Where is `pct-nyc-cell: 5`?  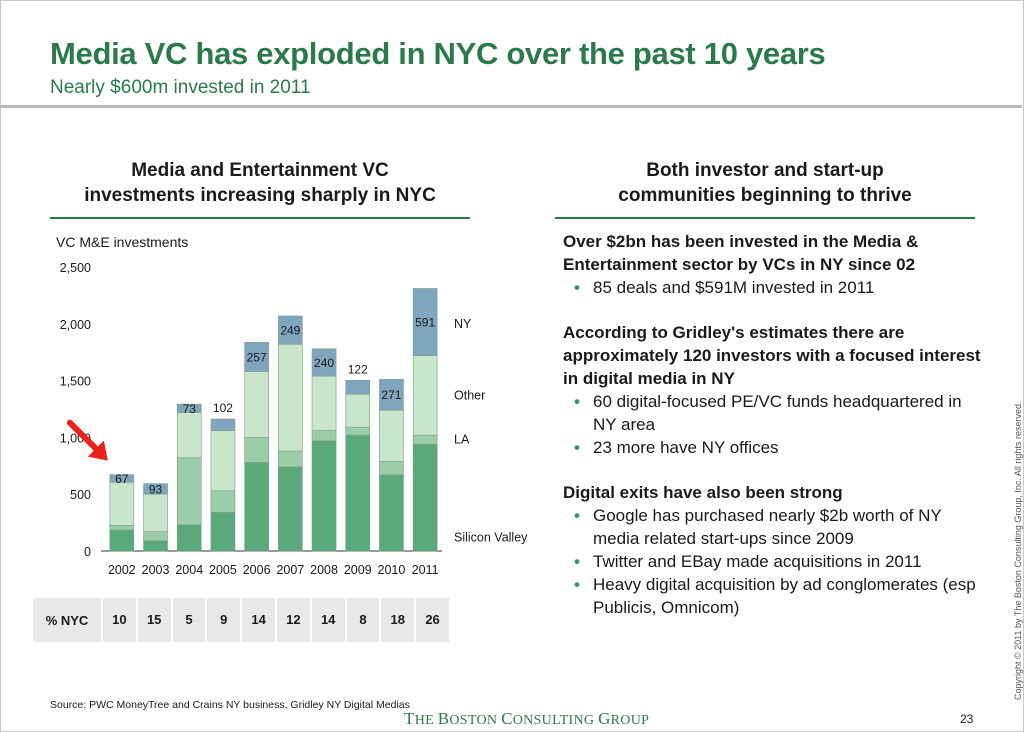
pct-nyc-cell: 5 is located at coordinates (188, 620).